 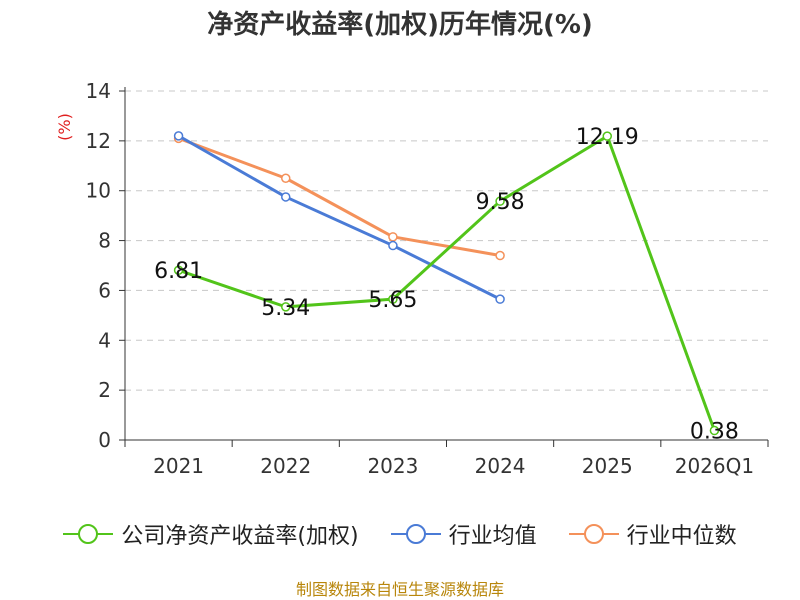 I want to click on x-tick-label: 2021, so click(x=178, y=466).